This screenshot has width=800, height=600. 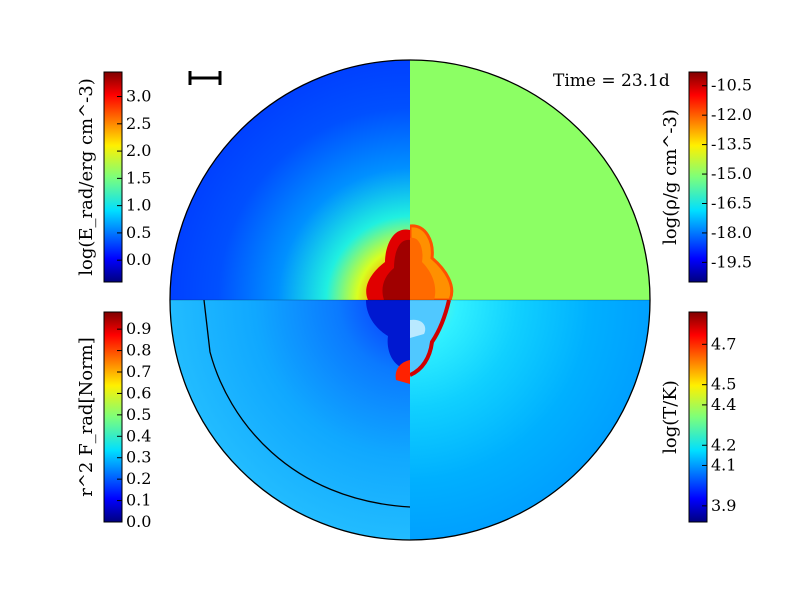 I want to click on temperature-quadrant, so click(x=530, y=420).